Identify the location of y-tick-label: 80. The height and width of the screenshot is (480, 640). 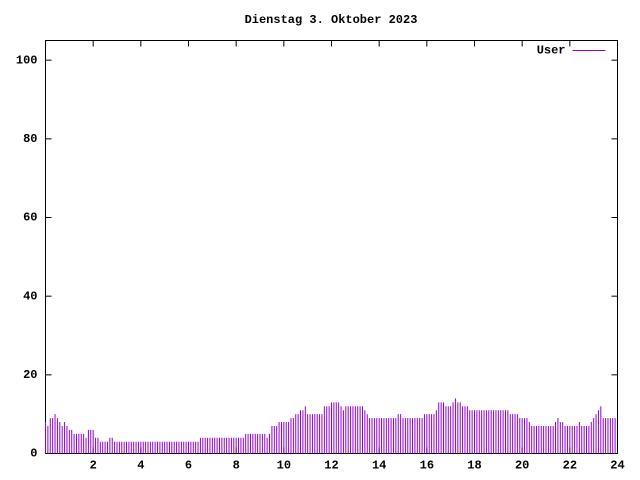
(30, 139).